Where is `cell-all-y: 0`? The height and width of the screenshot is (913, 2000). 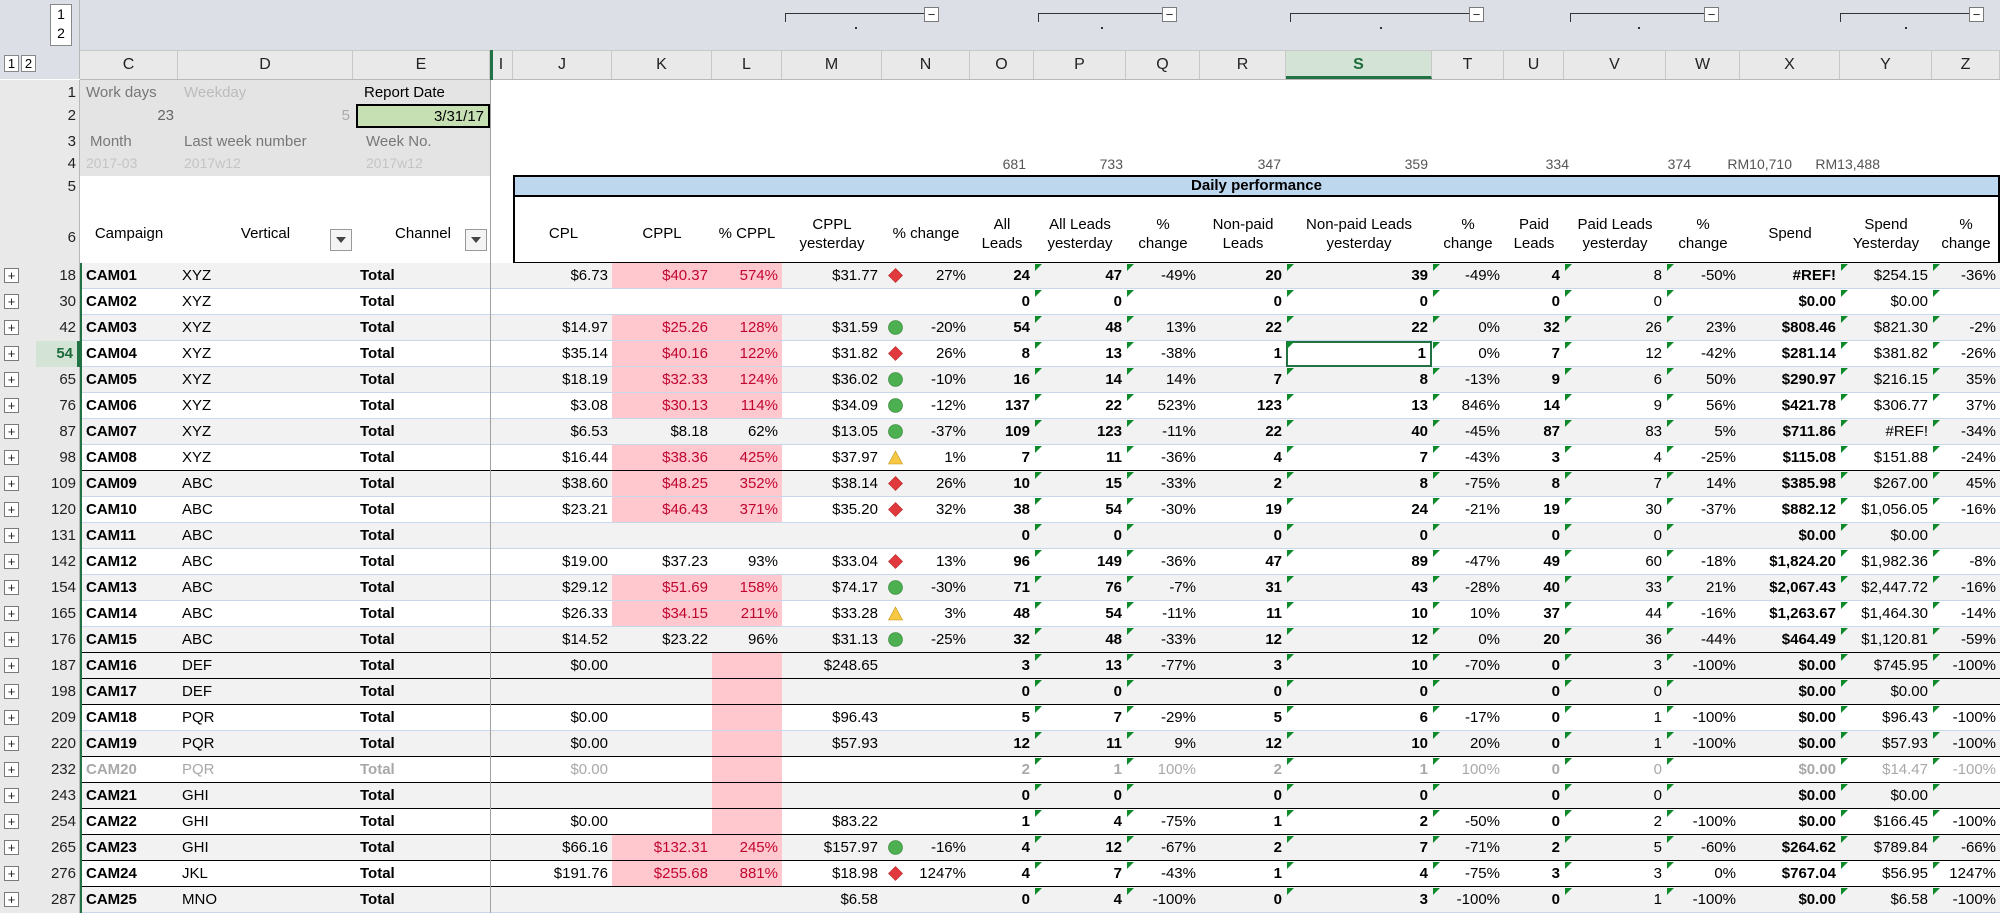
cell-all-y: 0 is located at coordinates (1117, 535).